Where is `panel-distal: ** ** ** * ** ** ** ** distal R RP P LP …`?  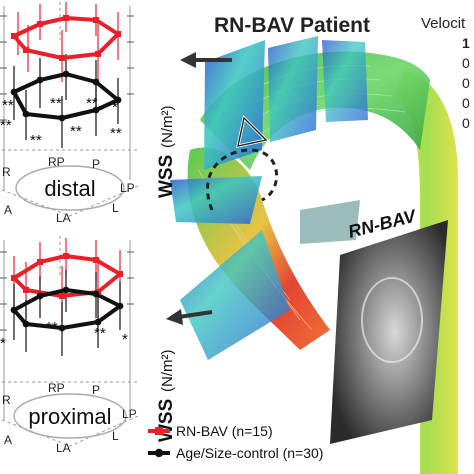 panel-distal: ** ** ** * ** ** ** ** distal R RP P LP … is located at coordinates (69, 113).